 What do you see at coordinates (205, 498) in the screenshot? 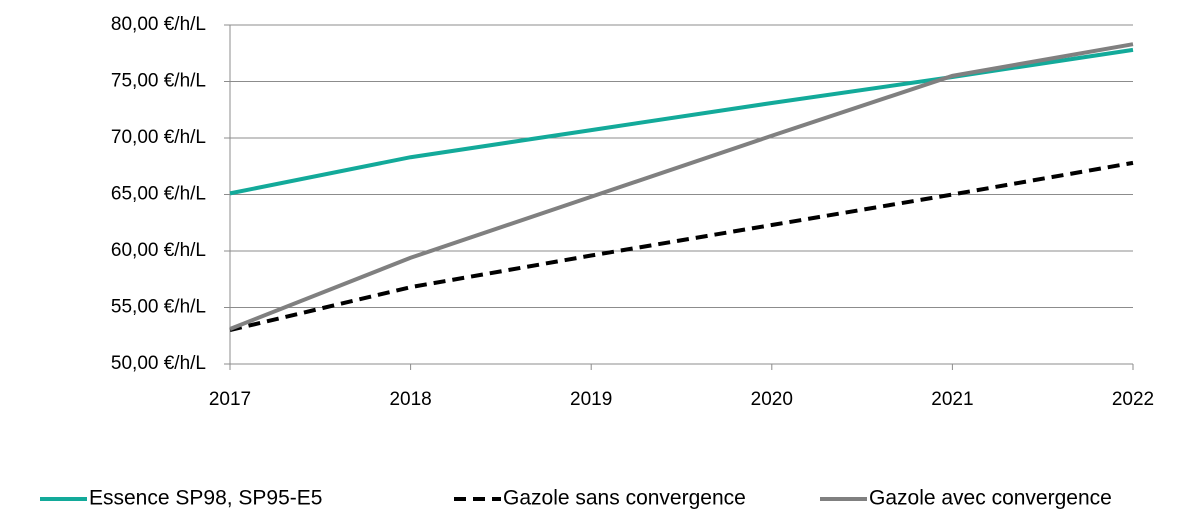
I see `legend-label: Essence SP98, SP95-E5` at bounding box center [205, 498].